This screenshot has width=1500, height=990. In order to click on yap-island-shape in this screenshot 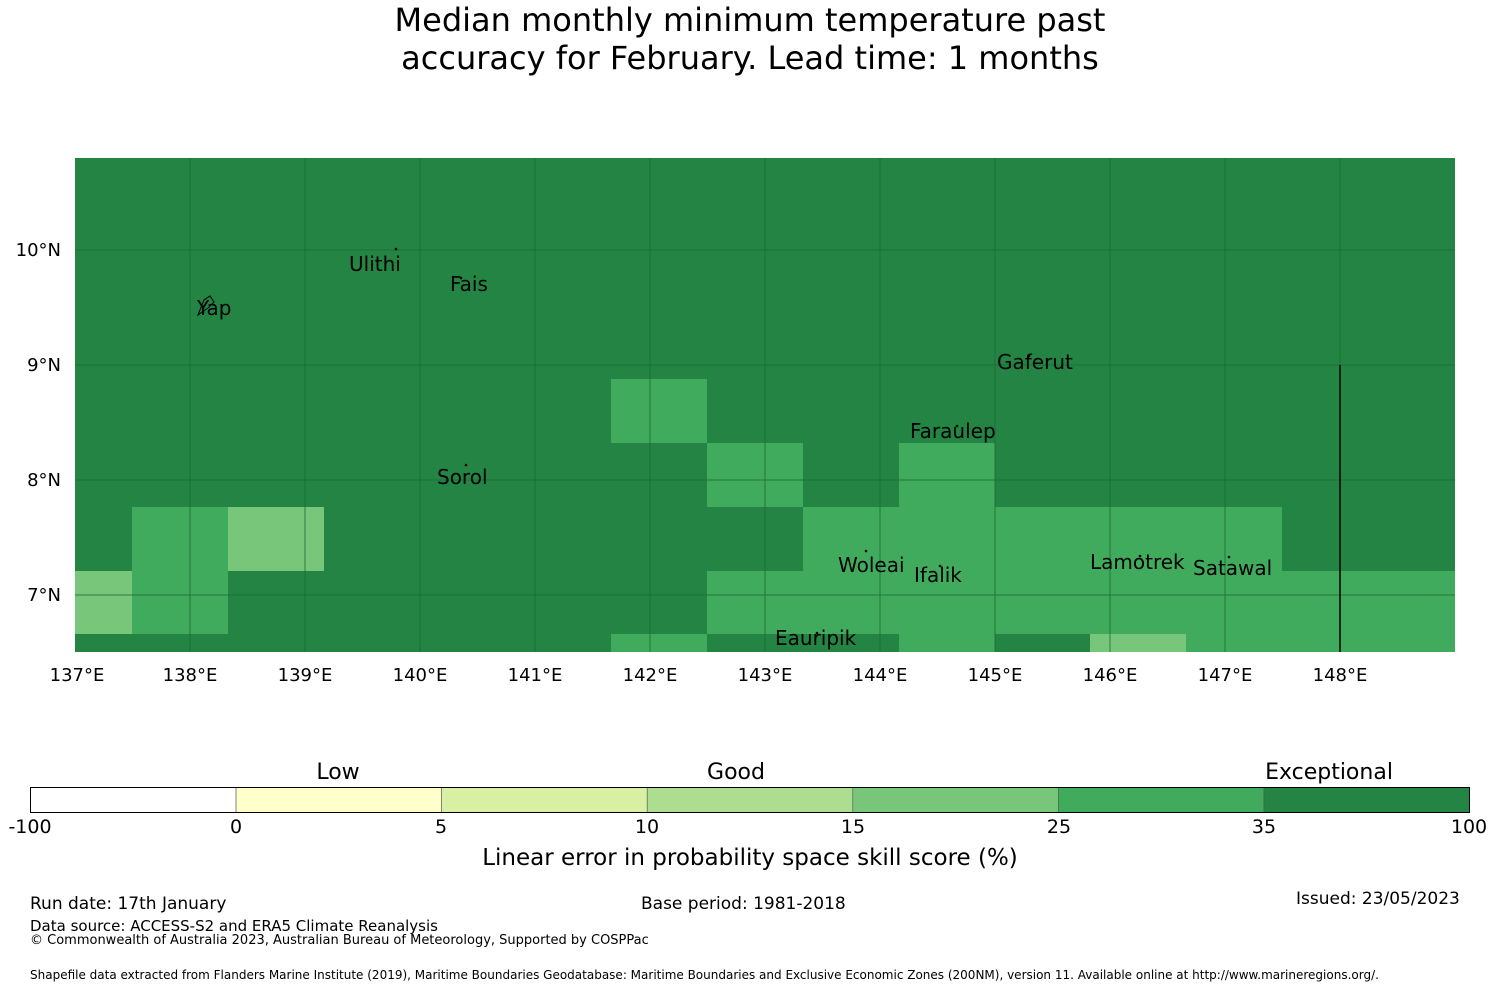, I will do `click(205, 306)`.